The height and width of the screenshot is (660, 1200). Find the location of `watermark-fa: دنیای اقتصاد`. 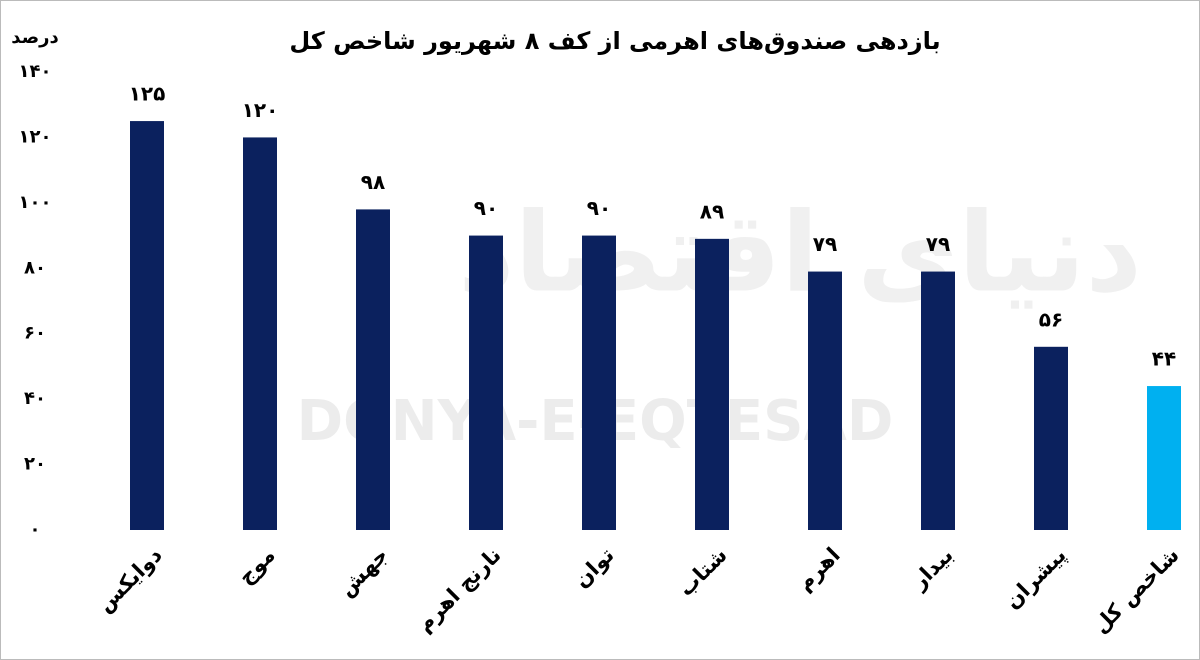

watermark-fa: دنیای اقتصاد is located at coordinates (800, 252).